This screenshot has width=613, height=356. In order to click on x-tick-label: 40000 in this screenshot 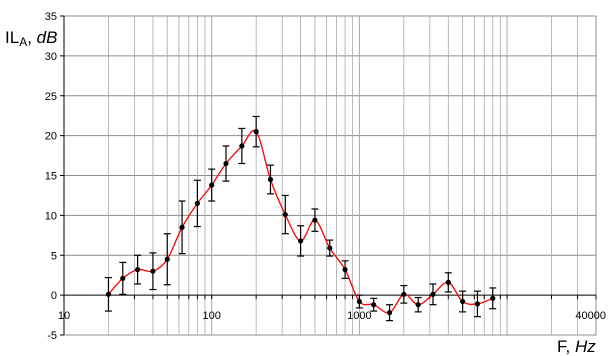, I will do `click(590, 316)`.